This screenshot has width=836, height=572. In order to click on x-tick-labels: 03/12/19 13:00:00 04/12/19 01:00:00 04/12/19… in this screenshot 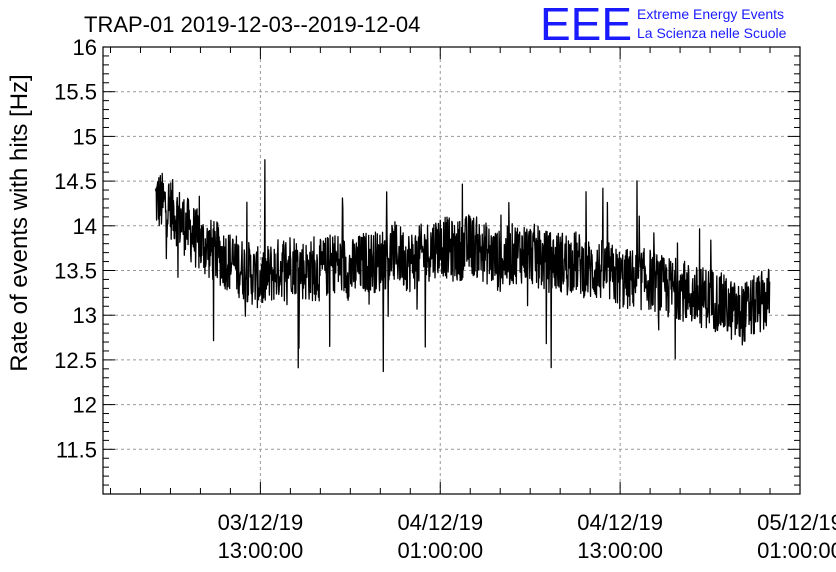, I will do `click(527, 536)`.